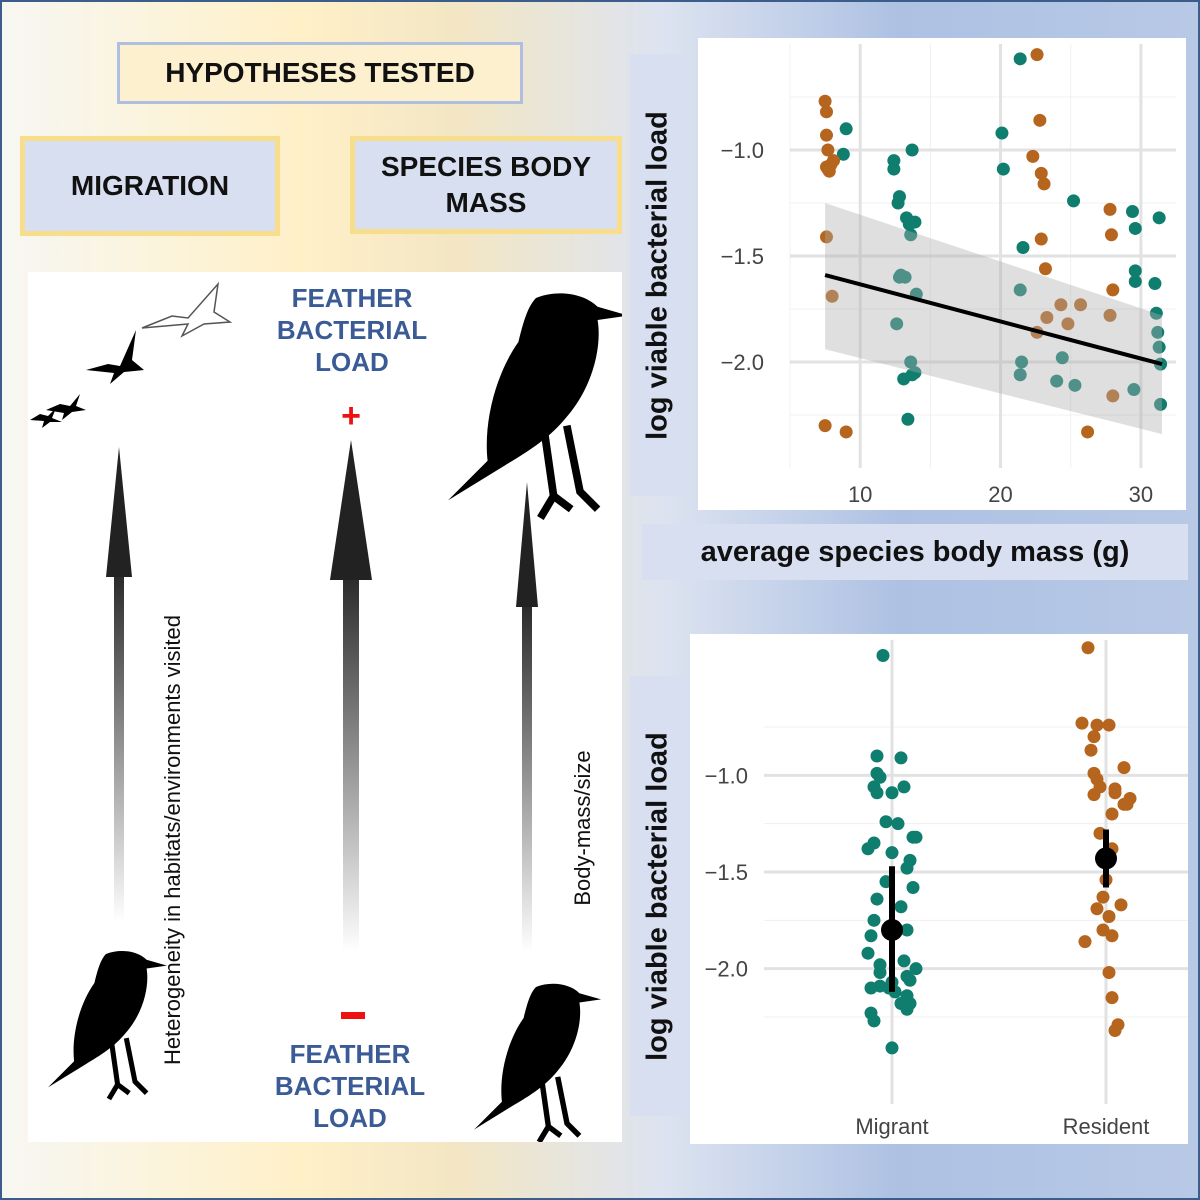  I want to click on habitat-arrow-icon, so click(119, 684).